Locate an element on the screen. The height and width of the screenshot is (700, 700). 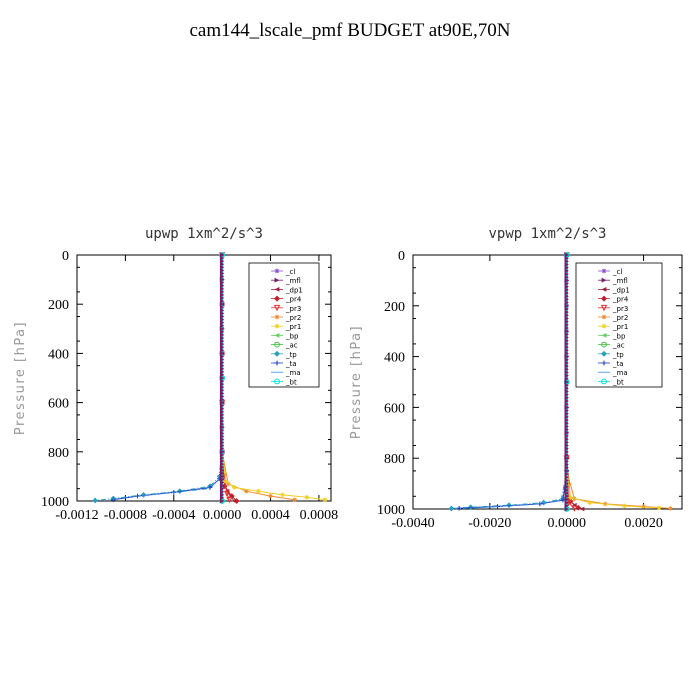
x-tick-label: -0.0008 is located at coordinates (125, 515).